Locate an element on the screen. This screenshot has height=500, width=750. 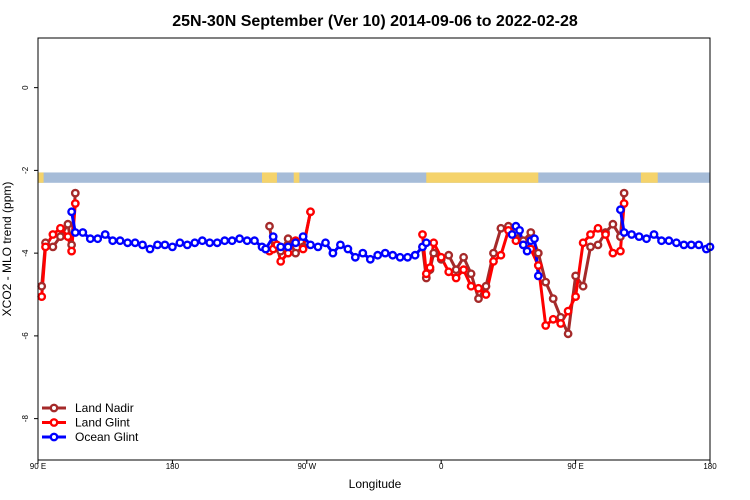
y-axis: 0 -2 -4 -6 -8 is located at coordinates (29, 253).